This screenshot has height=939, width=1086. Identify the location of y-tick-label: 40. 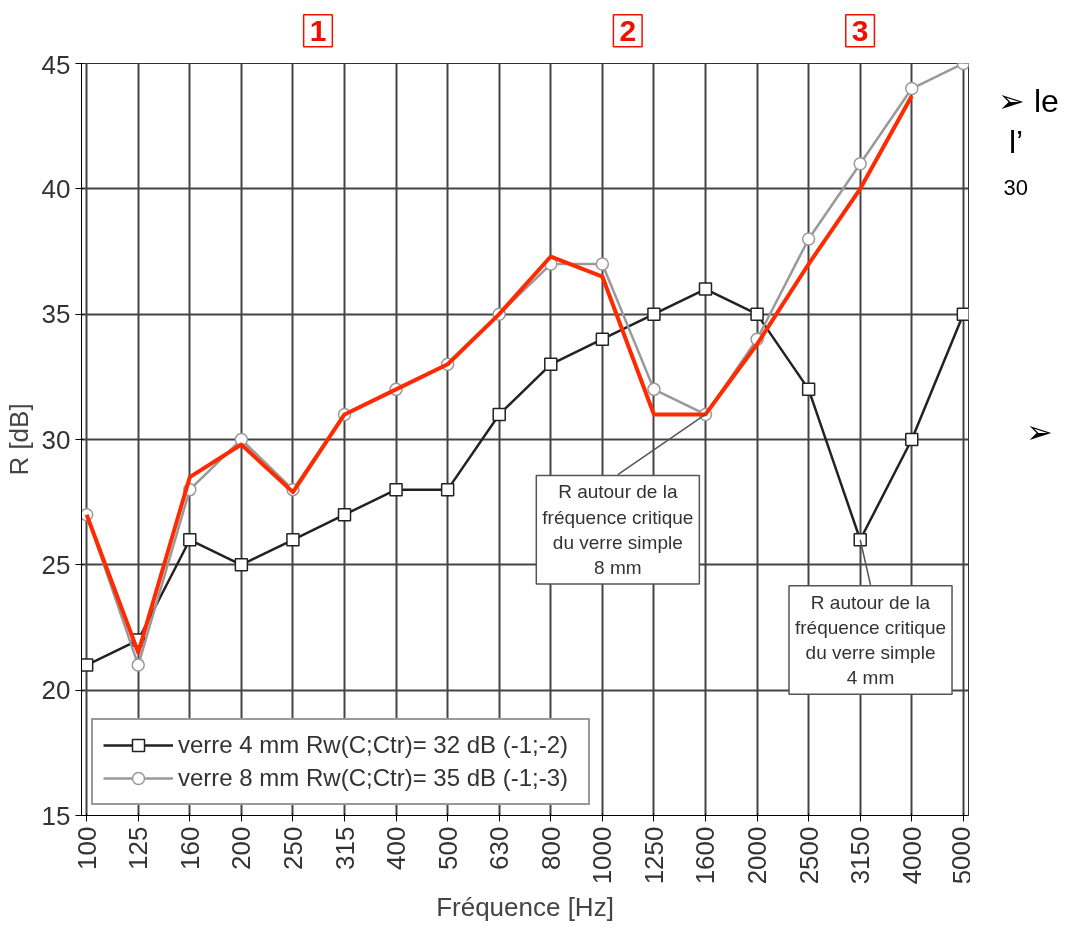
(56, 188).